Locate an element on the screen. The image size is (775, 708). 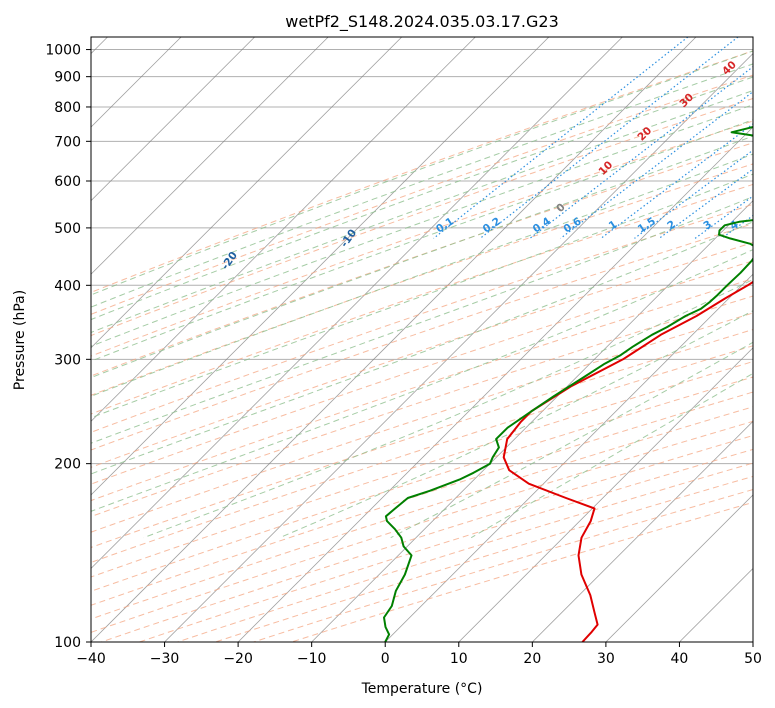
y-axis: 100 200 300 400 500 600 700 800 900 1000 is located at coordinates (68, 347).